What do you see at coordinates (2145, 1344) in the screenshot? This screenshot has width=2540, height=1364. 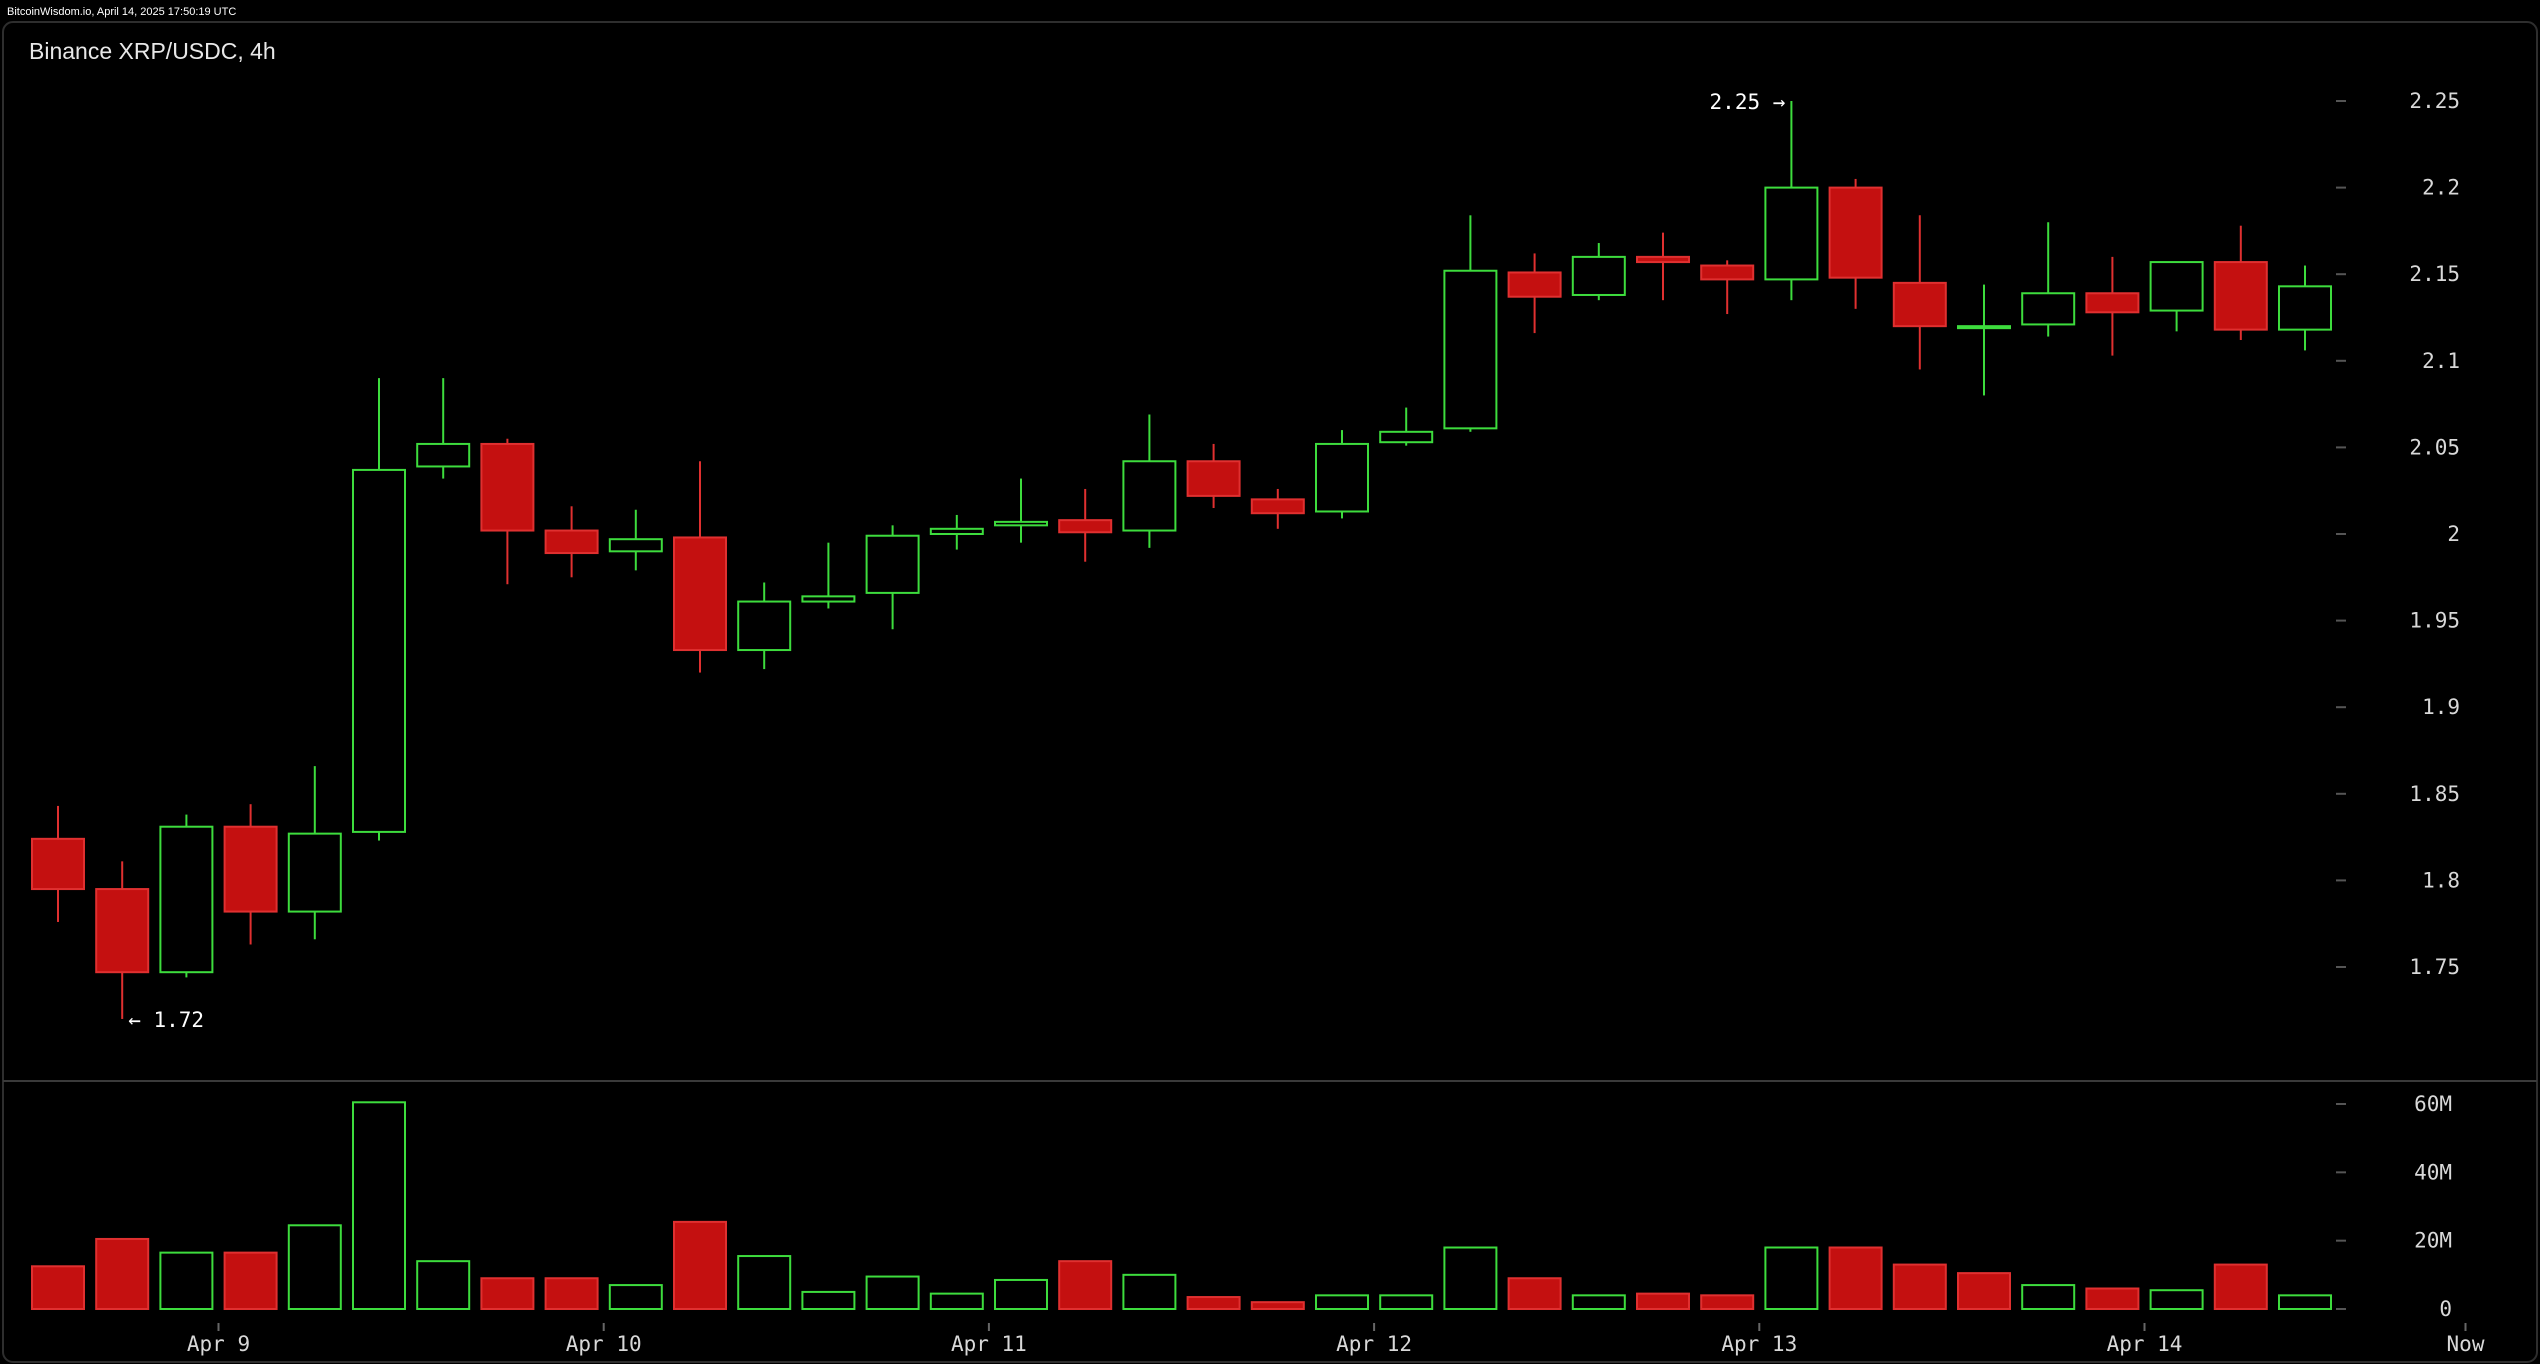 I see `time-tick-label: Apr 14` at bounding box center [2145, 1344].